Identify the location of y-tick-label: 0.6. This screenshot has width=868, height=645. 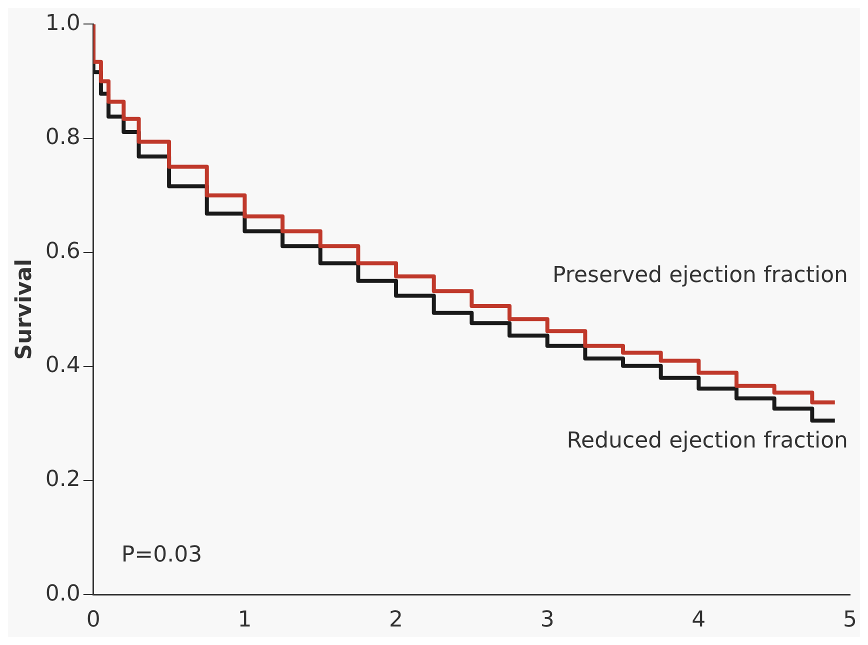
(62, 251).